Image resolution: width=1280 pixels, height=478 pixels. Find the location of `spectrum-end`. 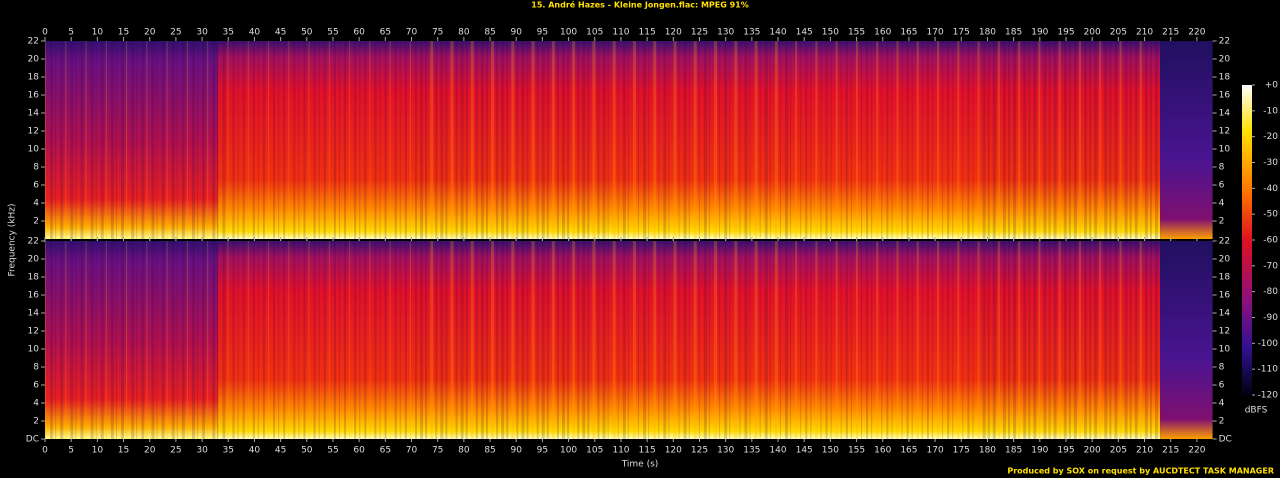

spectrum-end is located at coordinates (1186, 340).